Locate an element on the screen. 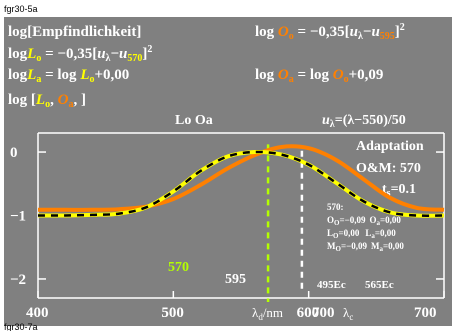 The image size is (457, 331). formula-log-la: logLa = log Lo+0,00 is located at coordinates (68, 76).